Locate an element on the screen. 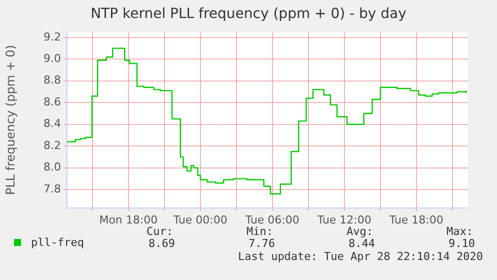 The width and height of the screenshot is (497, 280). text: Min: is located at coordinates (259, 231).